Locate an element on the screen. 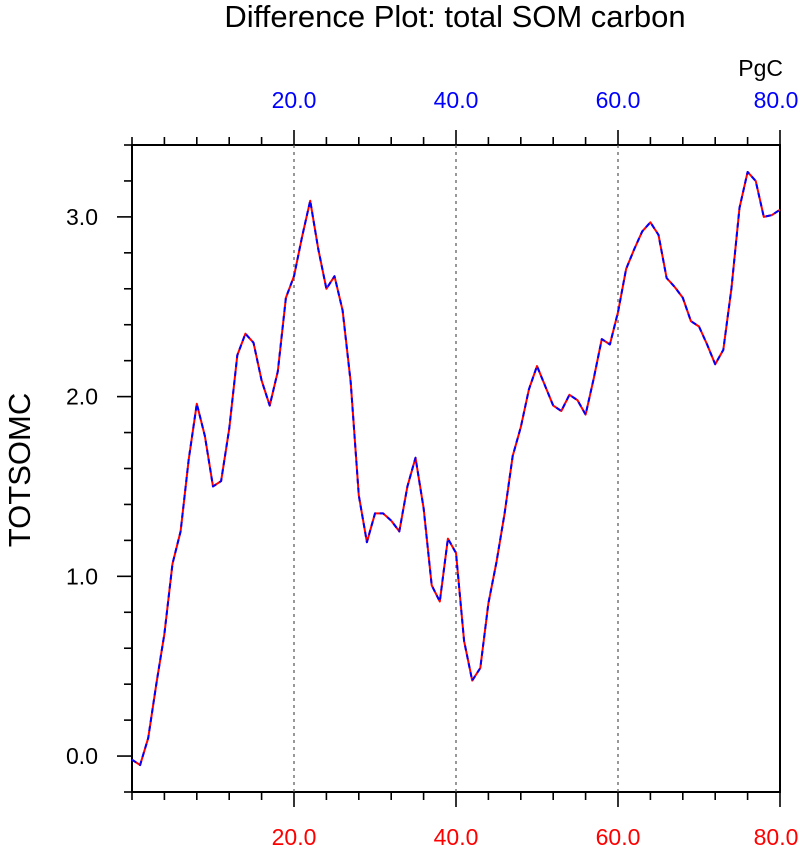 This screenshot has width=808, height=853. units-label: PgC is located at coordinates (760, 68).